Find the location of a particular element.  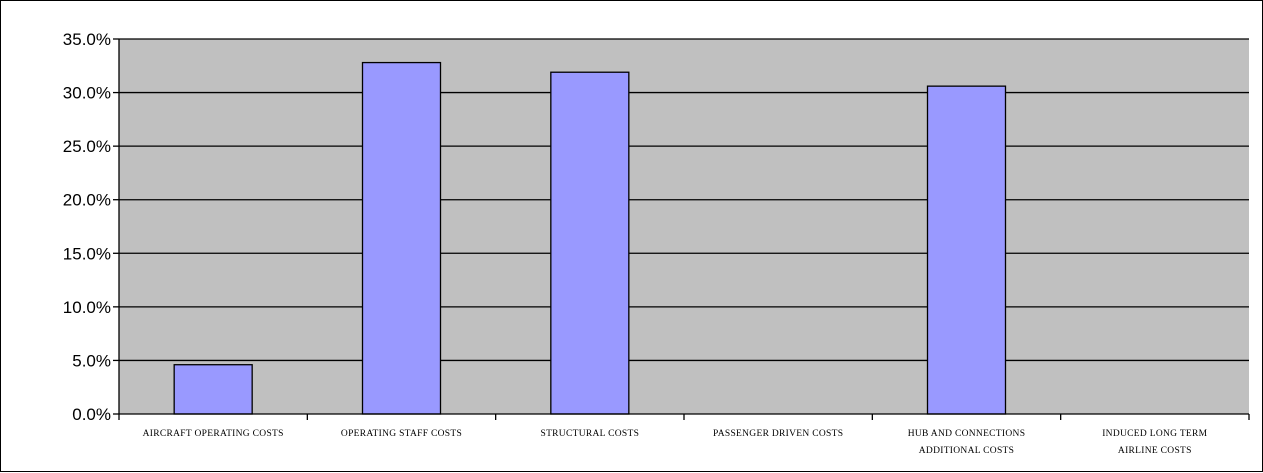

x-tick-label: AIRCRAFT OPERATING COSTS is located at coordinates (213, 434).